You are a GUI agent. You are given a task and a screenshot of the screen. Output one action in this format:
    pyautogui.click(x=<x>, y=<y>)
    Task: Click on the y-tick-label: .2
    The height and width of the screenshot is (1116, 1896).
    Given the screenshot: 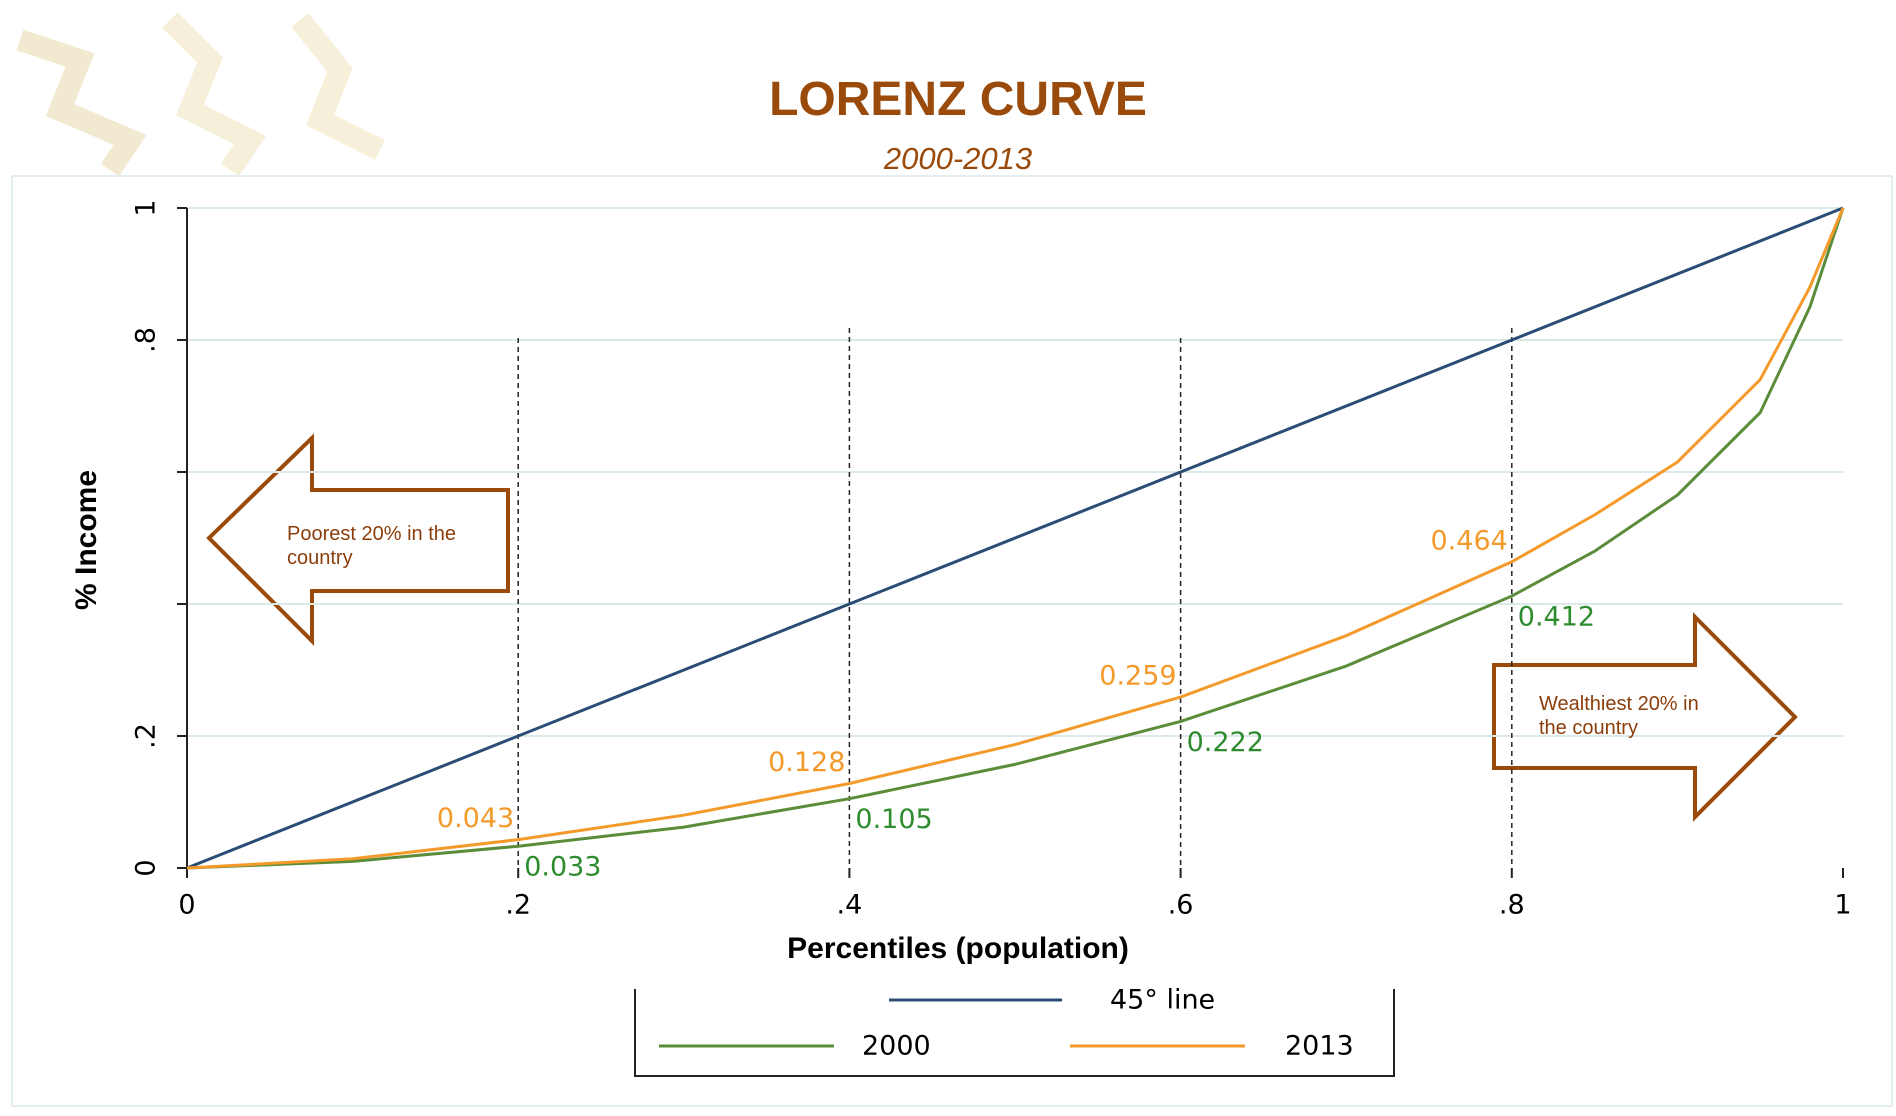 What is the action you would take?
    pyautogui.click(x=146, y=736)
    